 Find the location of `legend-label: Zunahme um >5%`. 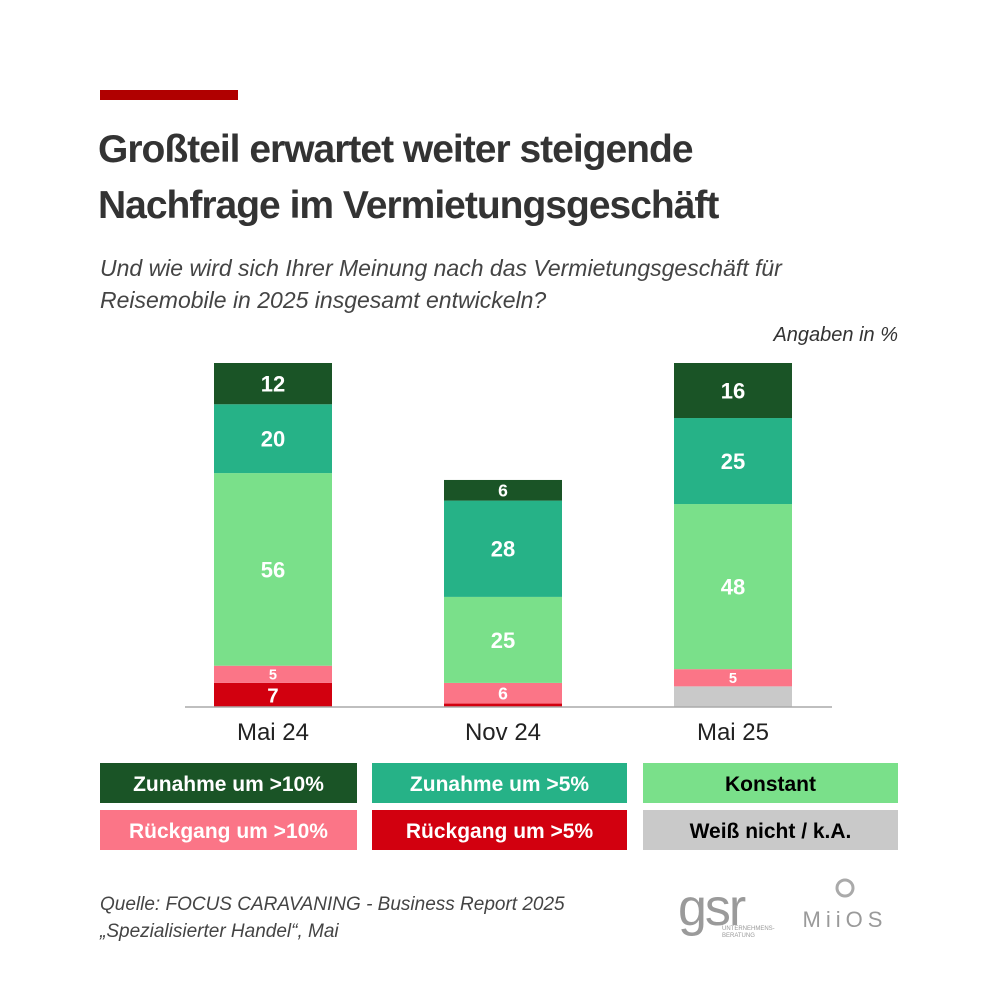

legend-label: Zunahme um >5% is located at coordinates (499, 784).